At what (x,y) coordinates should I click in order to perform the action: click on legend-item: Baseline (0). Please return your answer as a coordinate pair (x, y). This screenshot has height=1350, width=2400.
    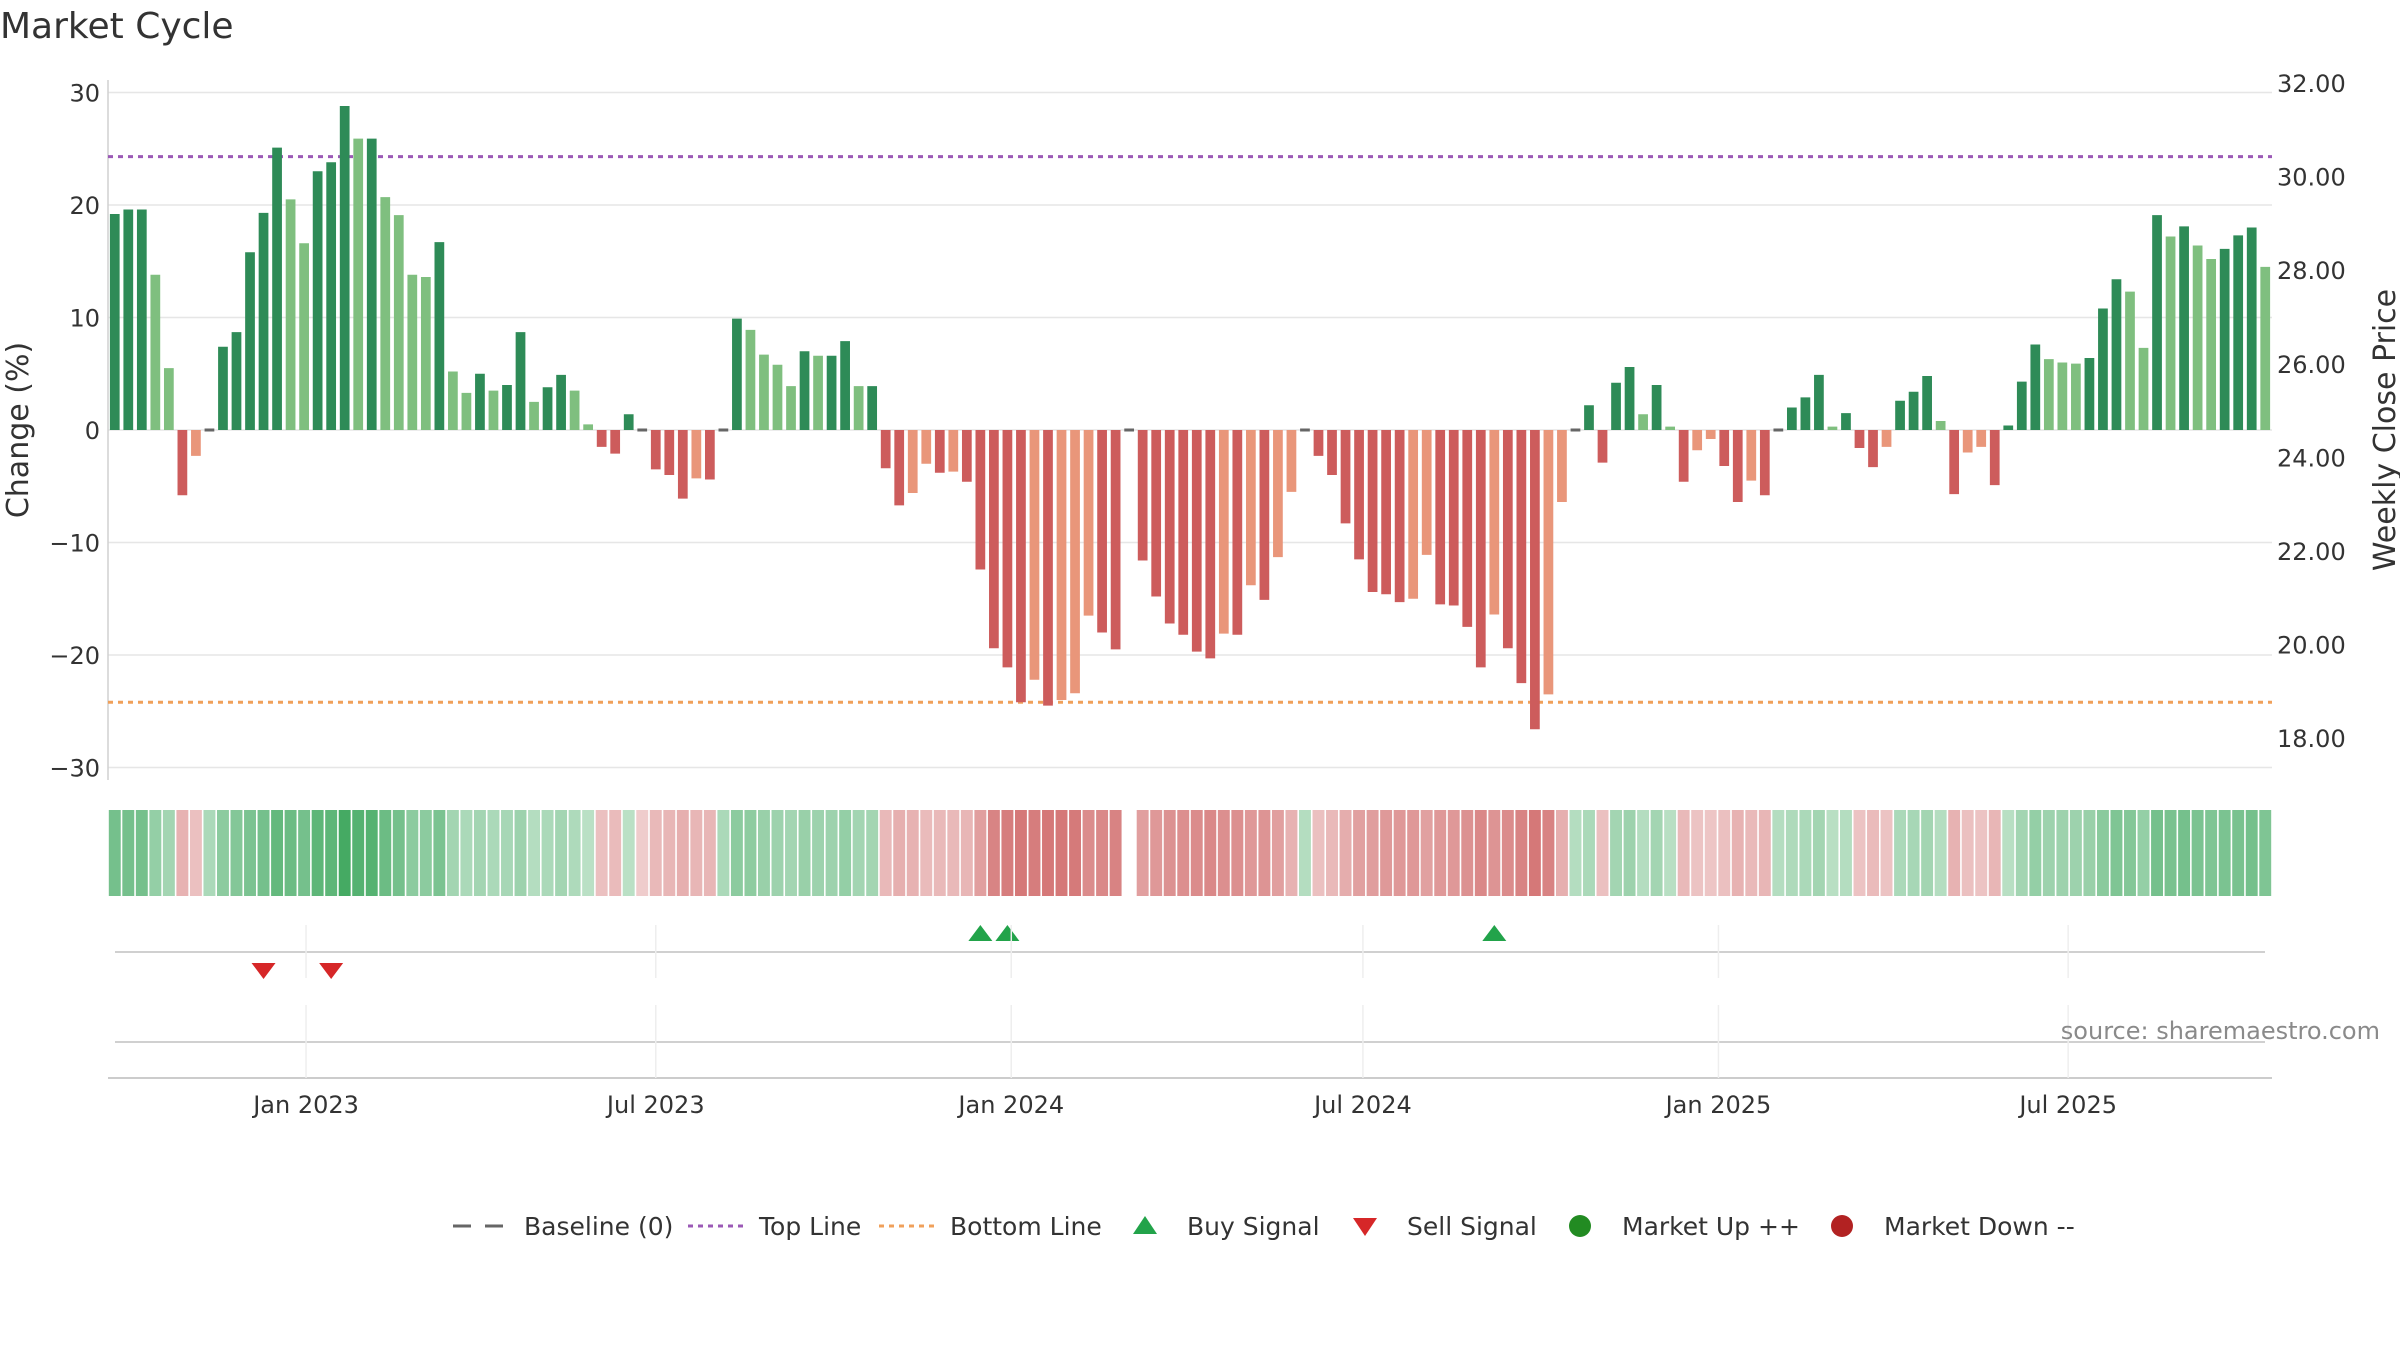
    Looking at the image, I should click on (563, 1226).